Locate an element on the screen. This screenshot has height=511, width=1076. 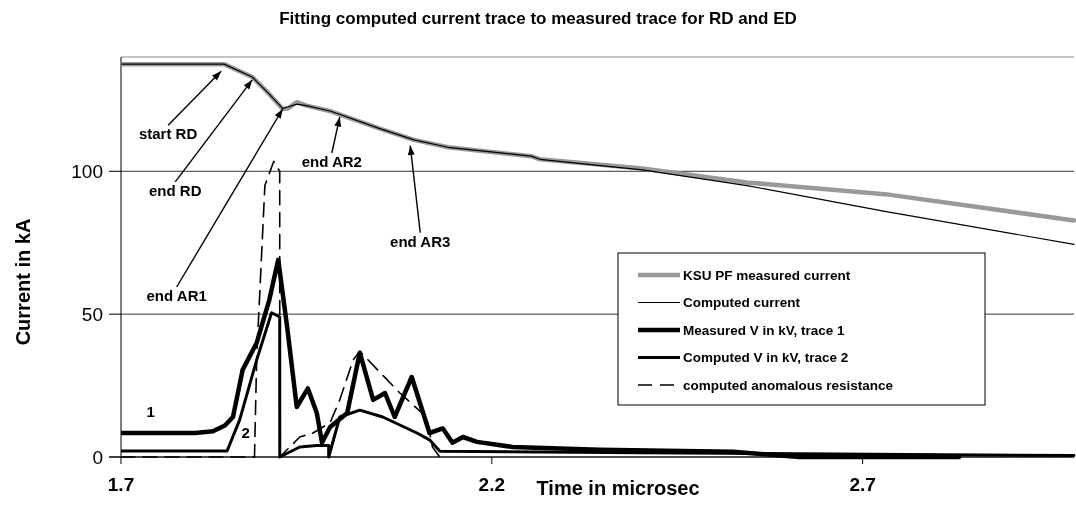
chart-title: Fitting computed current trace to measured trace for RD and ED is located at coordinates (538, 18).